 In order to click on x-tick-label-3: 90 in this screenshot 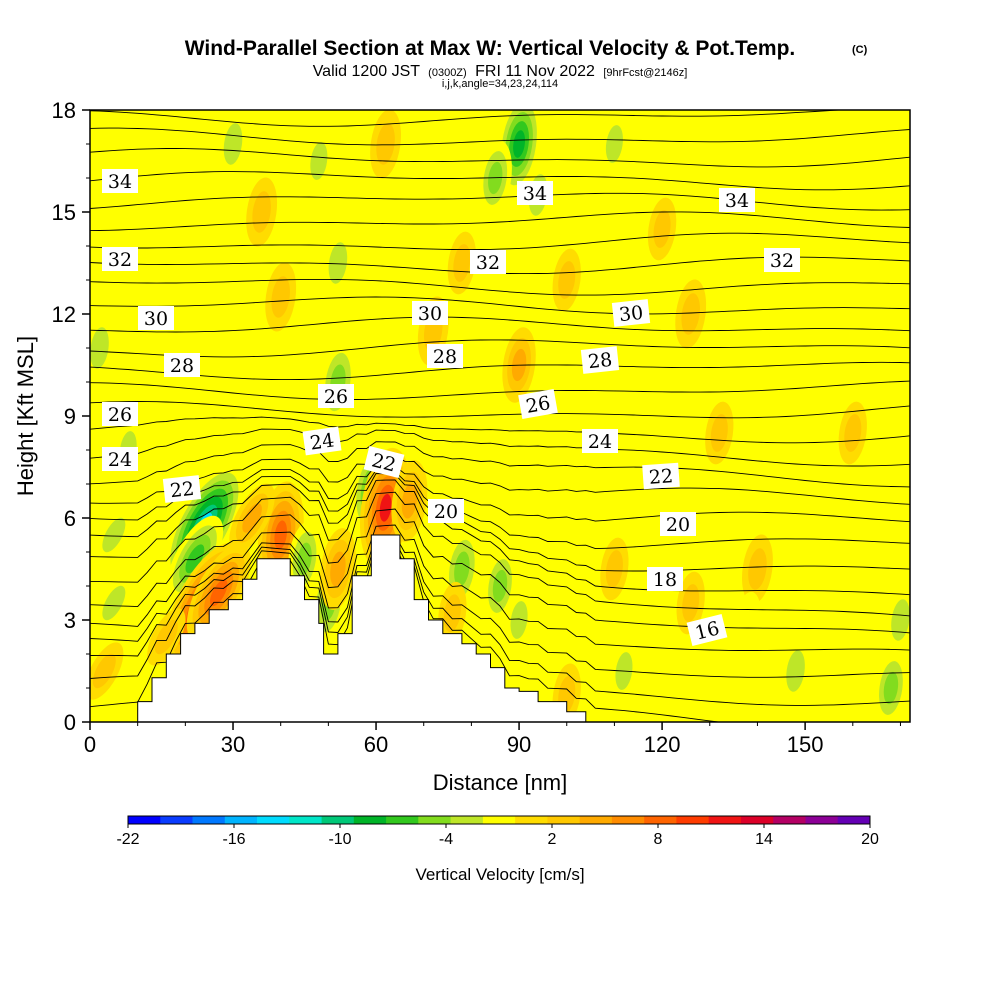, I will do `click(519, 744)`.